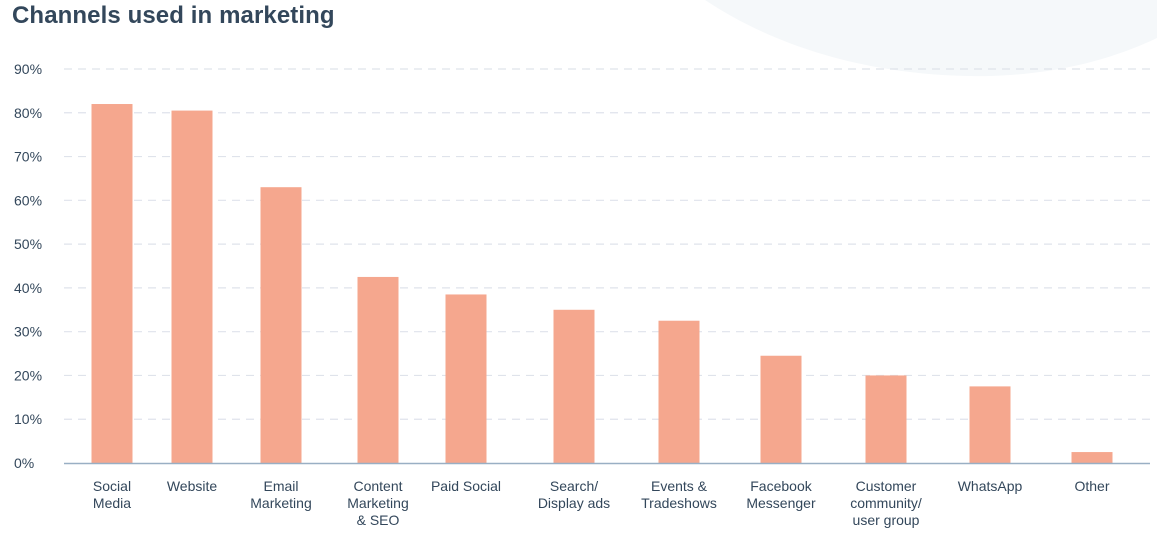 The height and width of the screenshot is (542, 1157). Describe the element at coordinates (886, 503) in the screenshot. I see `x-category-label: Customer community/user group` at that location.